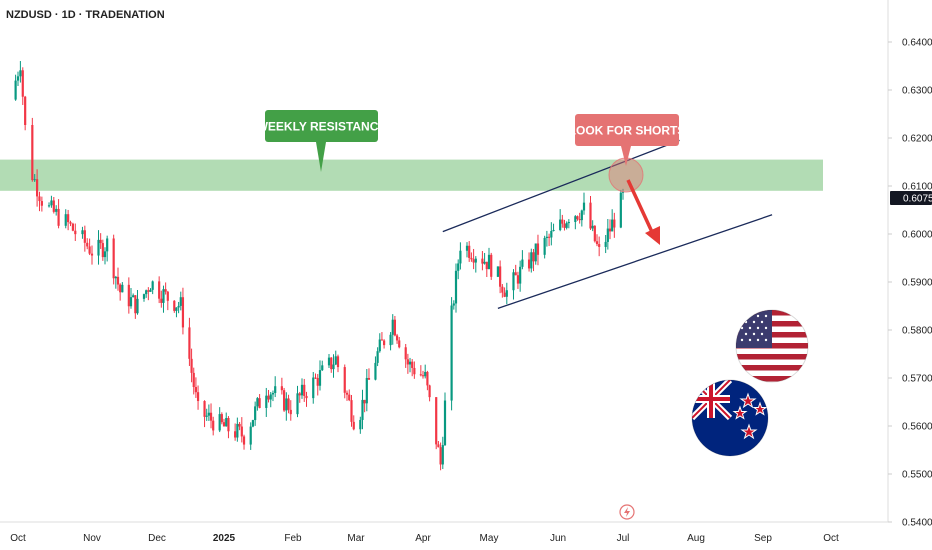  Describe the element at coordinates (627, 131) in the screenshot. I see `svg-text: LOOK FOR SHORTS` at that location.